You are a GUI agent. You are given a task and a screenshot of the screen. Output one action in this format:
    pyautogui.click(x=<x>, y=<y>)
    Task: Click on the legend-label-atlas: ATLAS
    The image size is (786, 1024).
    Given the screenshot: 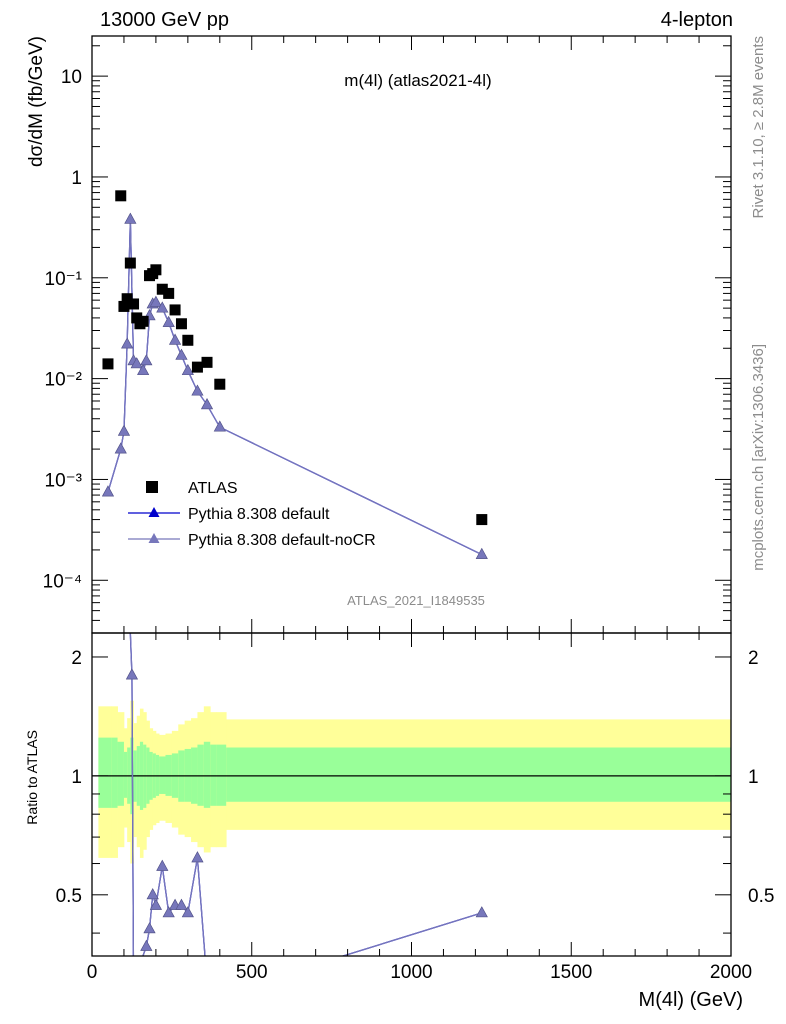 What is the action you would take?
    pyautogui.click(x=213, y=488)
    